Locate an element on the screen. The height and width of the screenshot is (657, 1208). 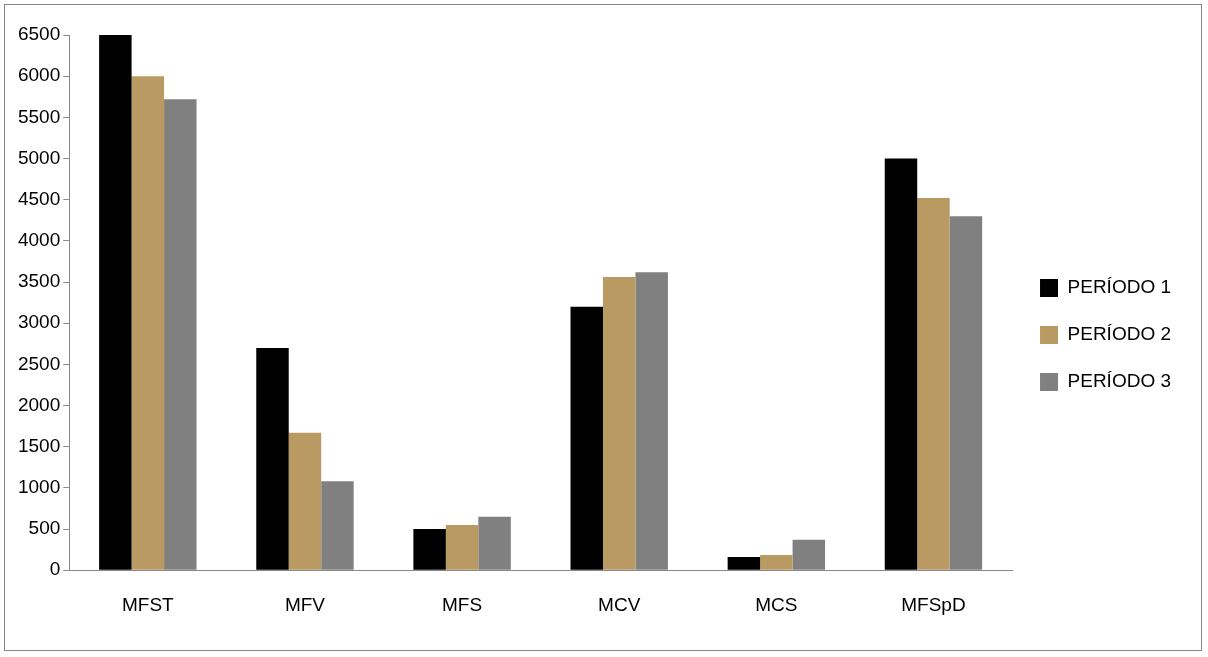
y-tick-label: 2500 is located at coordinates (39, 363).